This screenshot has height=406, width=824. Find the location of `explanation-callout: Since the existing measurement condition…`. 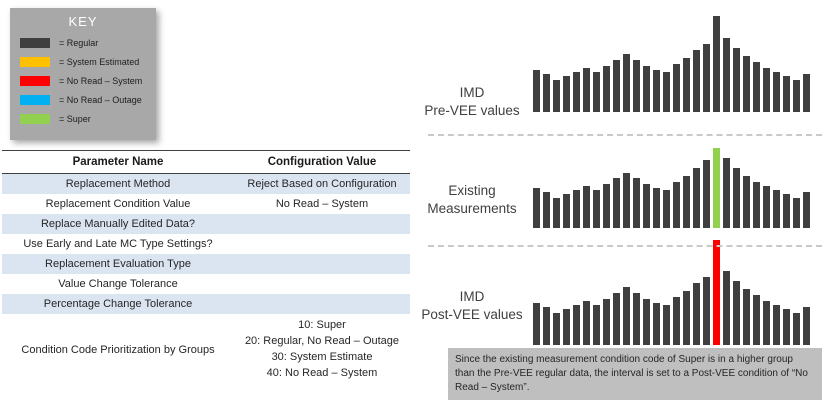

explanation-callout: Since the existing measurement condition… is located at coordinates (635, 374).